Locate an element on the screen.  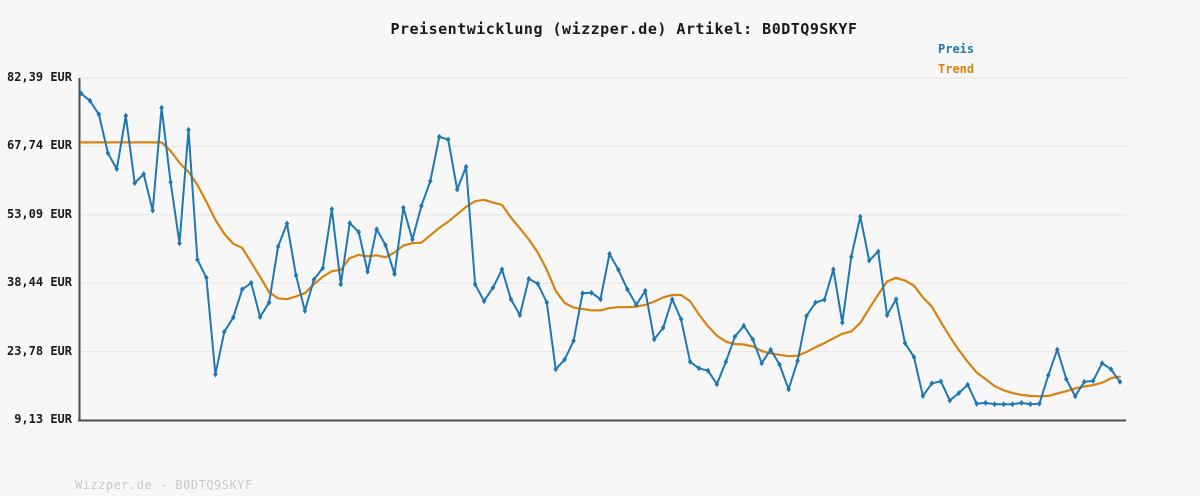
legend: Preis Trend is located at coordinates (956, 59).